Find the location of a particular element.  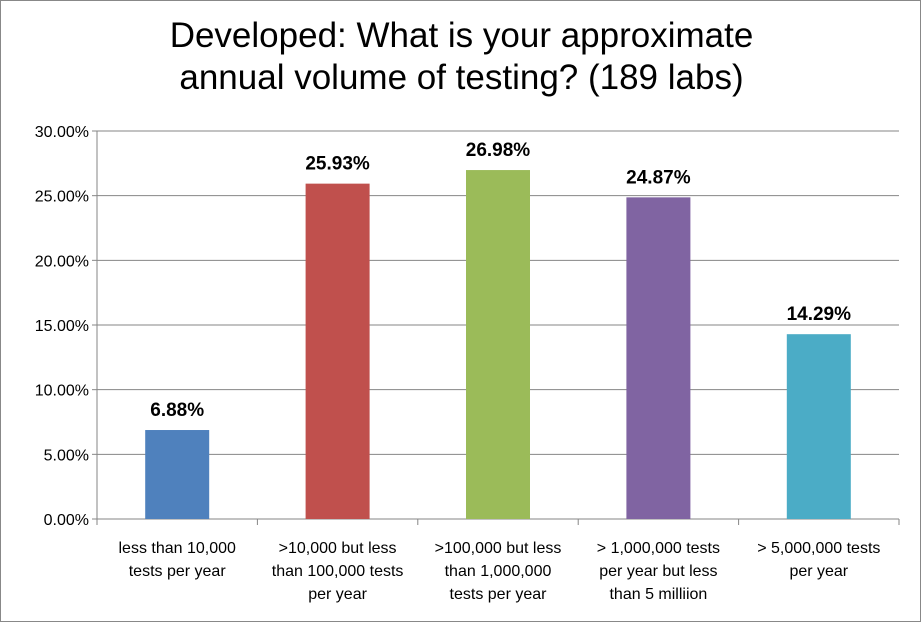

category-label: than 1,000,000 is located at coordinates (498, 571).